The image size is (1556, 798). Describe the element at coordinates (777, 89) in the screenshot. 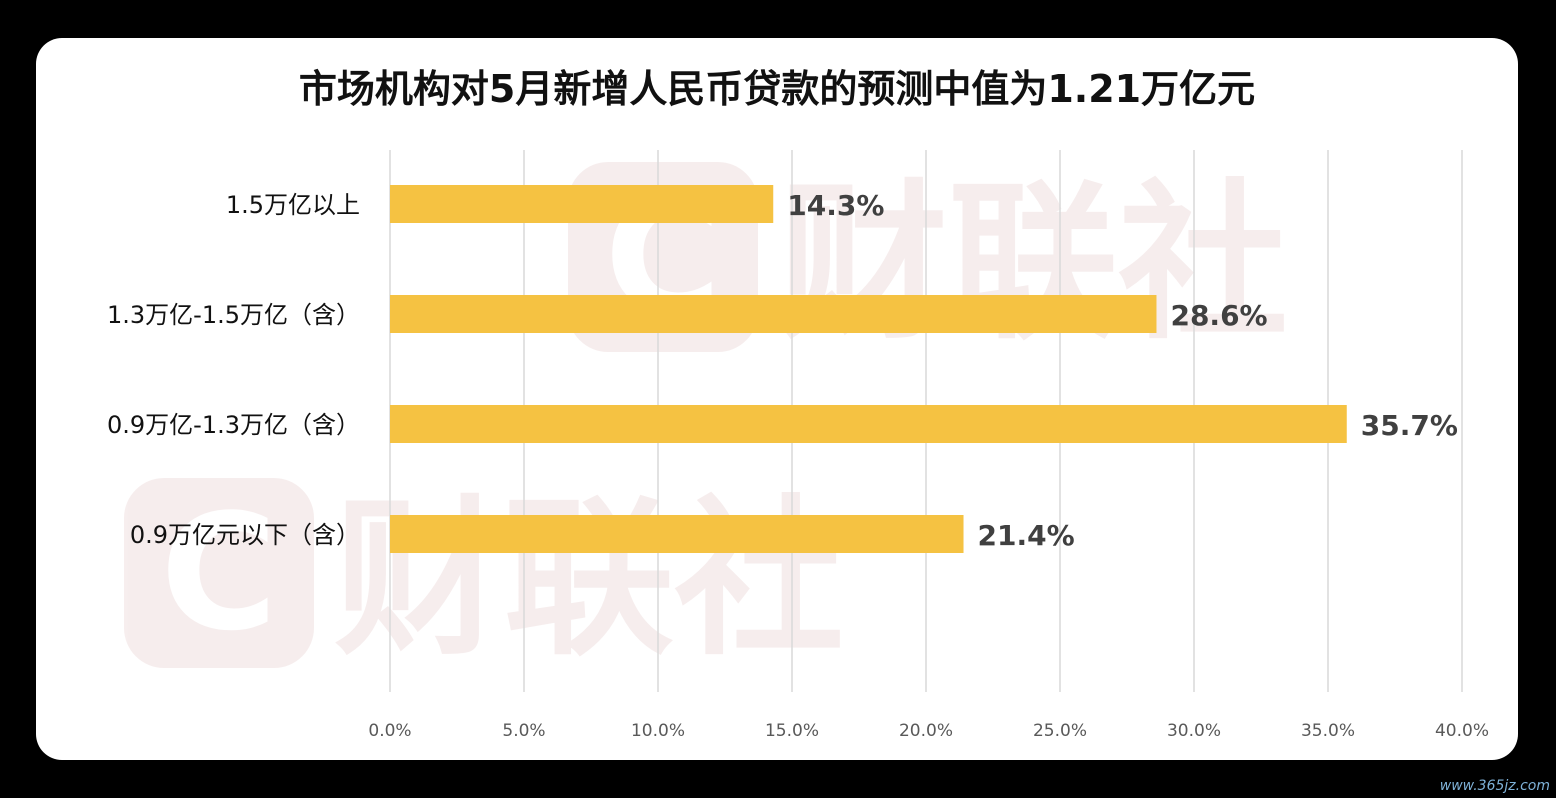

I see `chart-title: 市场机构对5月新增人民币贷款的预测中值为1.21万亿元` at that location.